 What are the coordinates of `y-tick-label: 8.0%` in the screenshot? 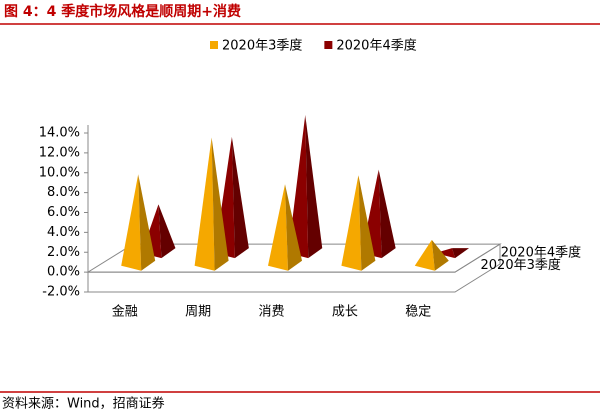 It's located at (63, 192).